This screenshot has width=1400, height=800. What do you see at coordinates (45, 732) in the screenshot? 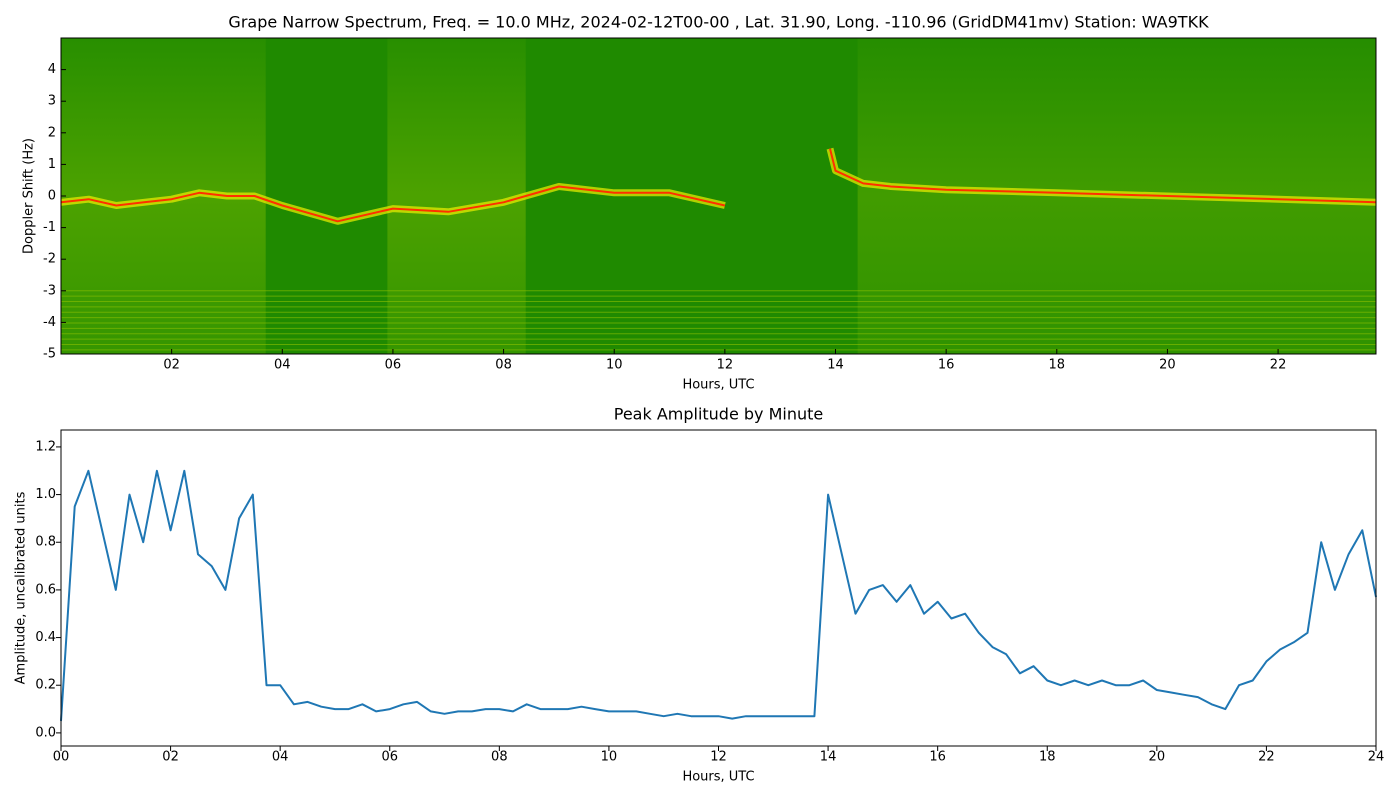
I see `y-tick-label: 0.0` at bounding box center [45, 732].